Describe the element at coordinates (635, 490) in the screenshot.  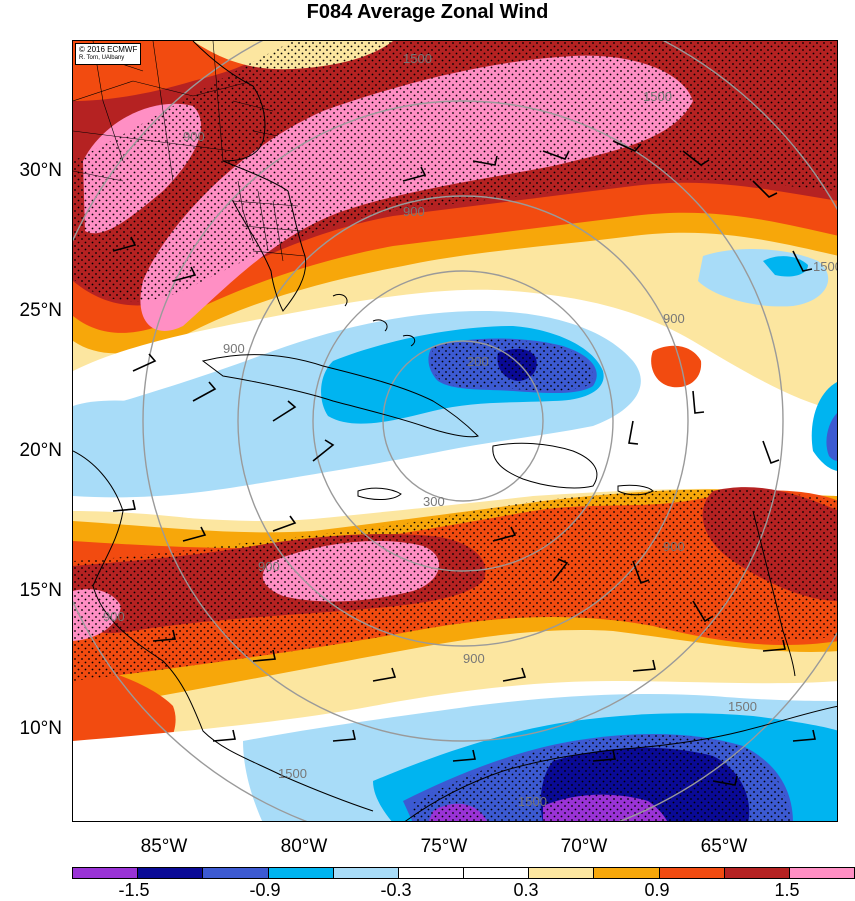
I see `puerto-rico` at that location.